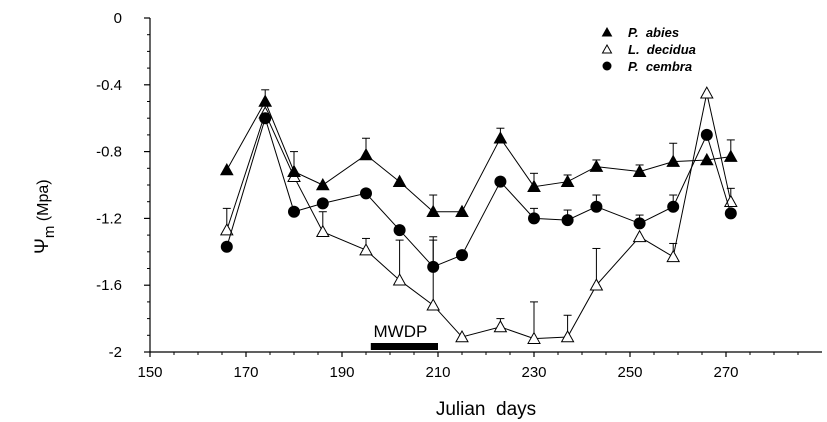 Image resolution: width=827 pixels, height=422 pixels. I want to click on y-ticks: 0 -0.4 -0.8 -1.2 -1.6 -2, so click(123, 185).